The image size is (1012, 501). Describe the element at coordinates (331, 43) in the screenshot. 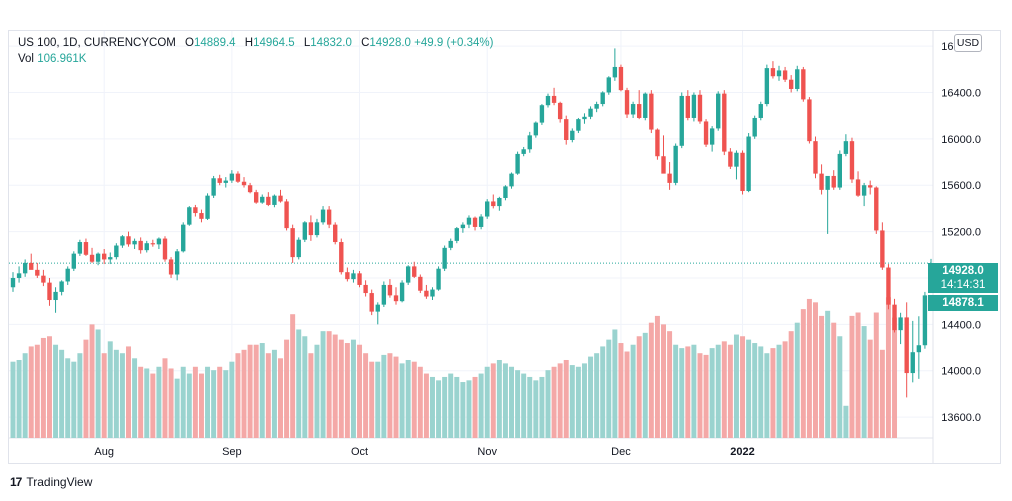

I see `low-value: 14832.0` at that location.